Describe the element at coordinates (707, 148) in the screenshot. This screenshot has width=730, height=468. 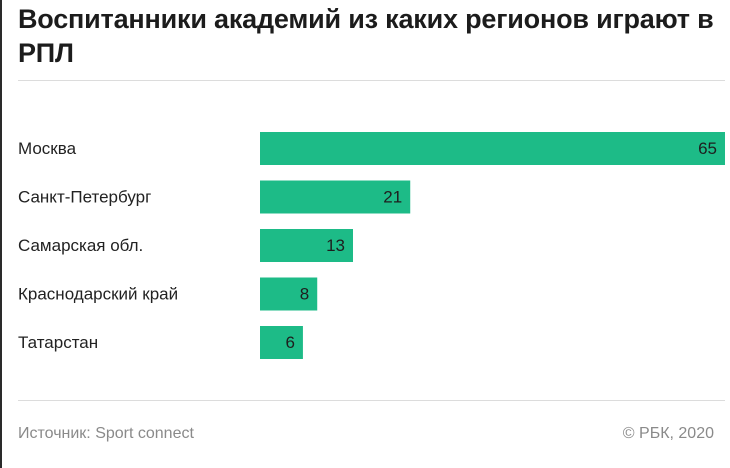
I see `value-label: 65` at that location.